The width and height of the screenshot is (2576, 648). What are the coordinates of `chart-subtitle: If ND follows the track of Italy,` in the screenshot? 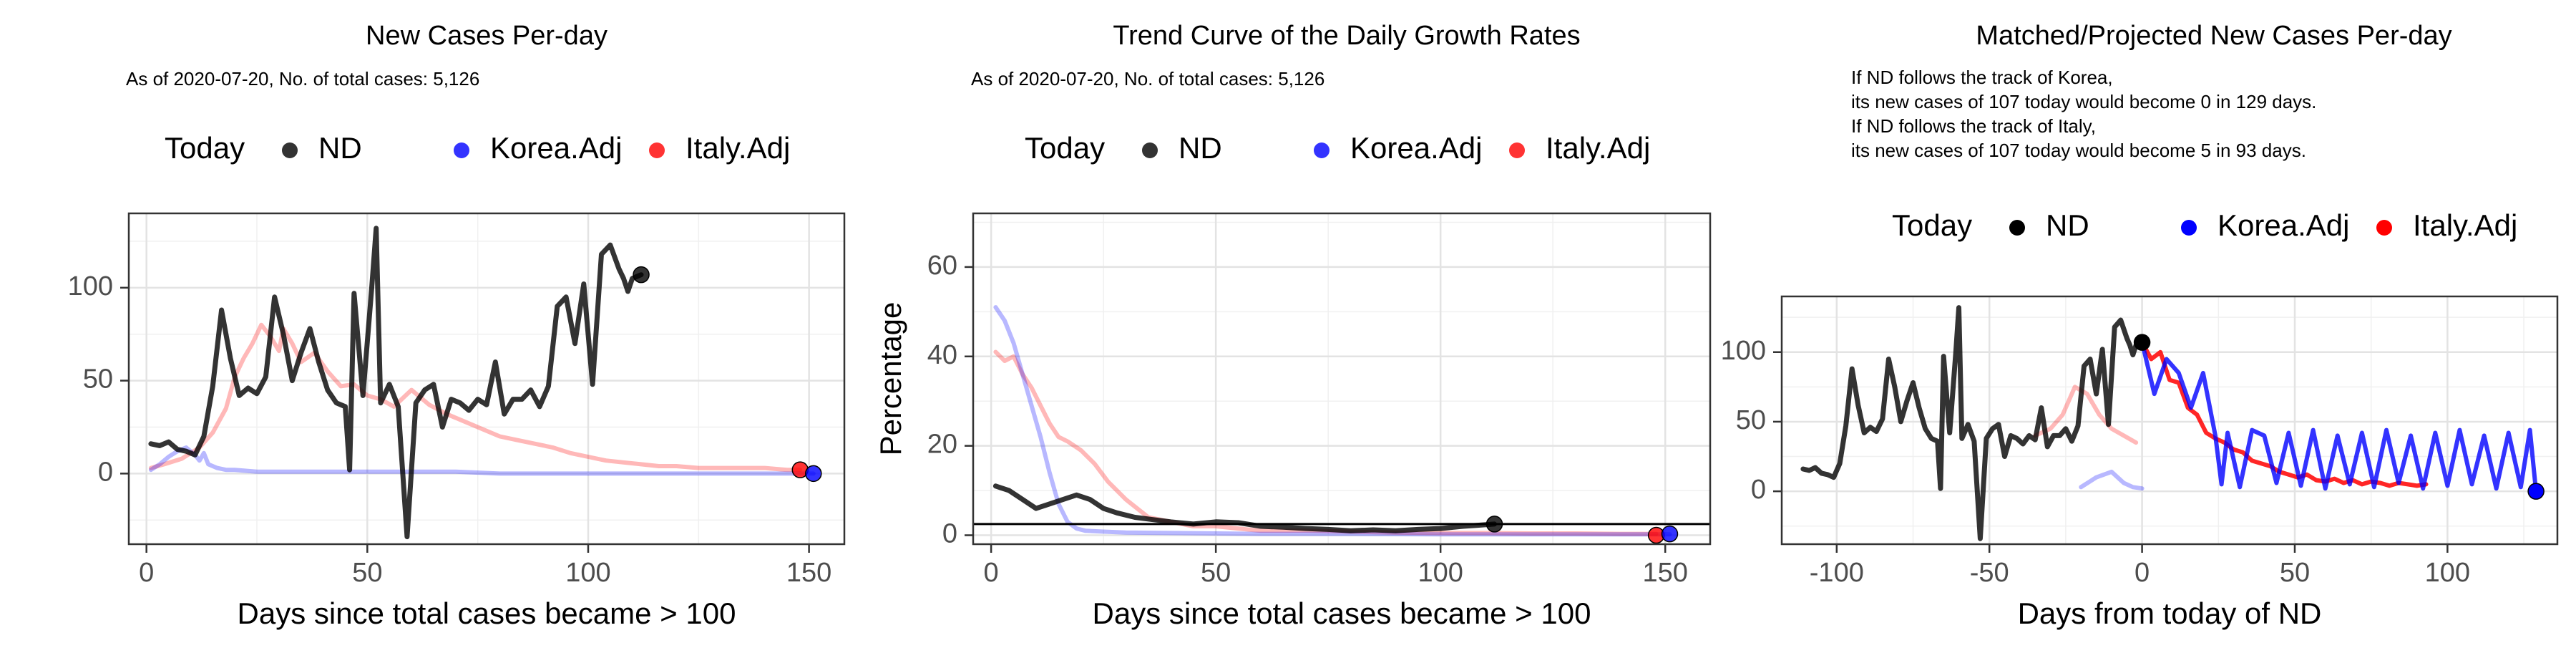 It's located at (1973, 126).